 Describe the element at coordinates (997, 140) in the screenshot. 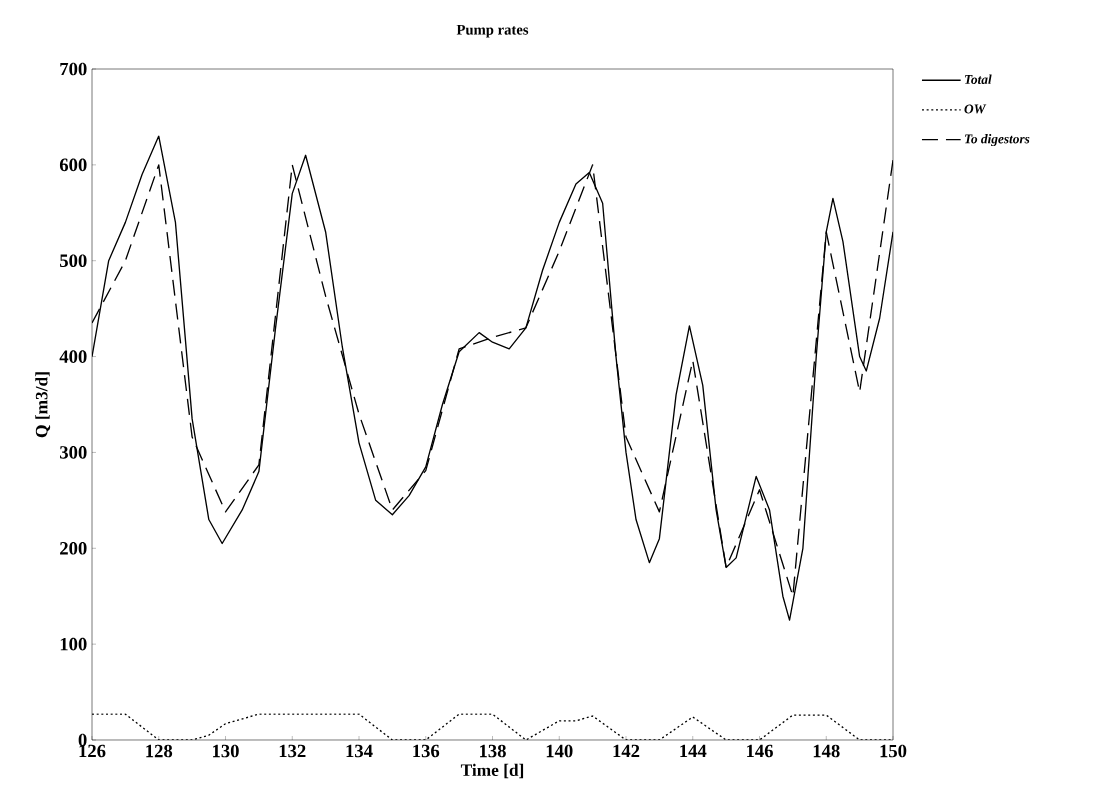

I see `legend-label: To digestors` at that location.